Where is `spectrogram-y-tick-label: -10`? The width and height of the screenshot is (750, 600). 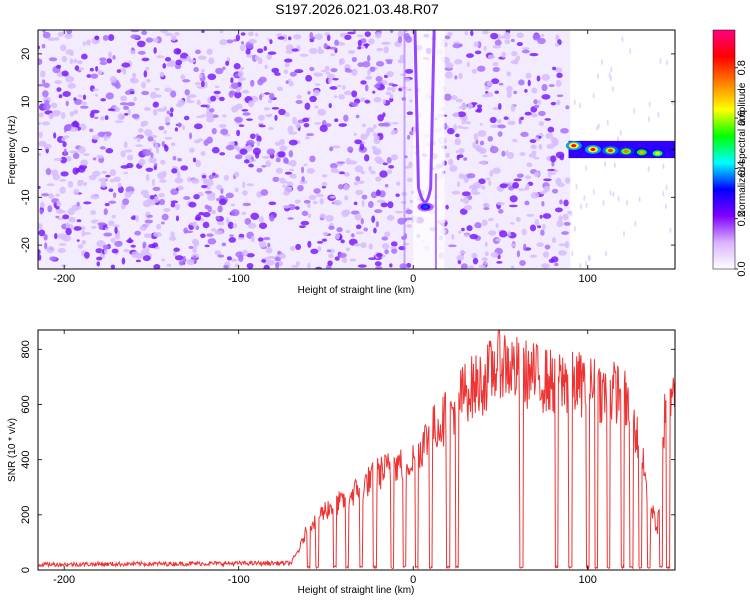
spectrogram-y-tick-label: -10 is located at coordinates (26, 197).